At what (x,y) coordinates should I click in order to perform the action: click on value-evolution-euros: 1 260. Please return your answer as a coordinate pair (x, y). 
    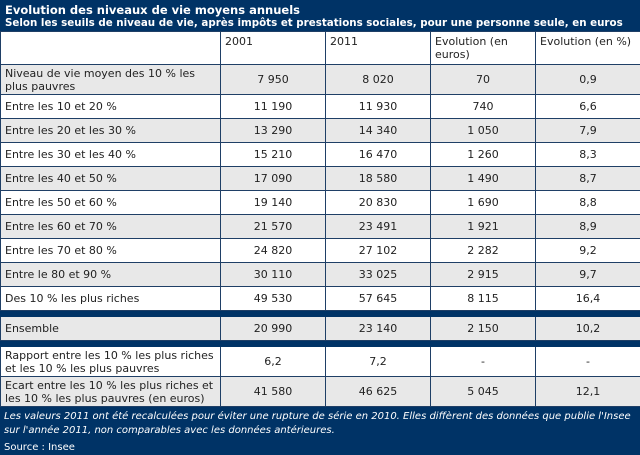
    Looking at the image, I should click on (483, 155).